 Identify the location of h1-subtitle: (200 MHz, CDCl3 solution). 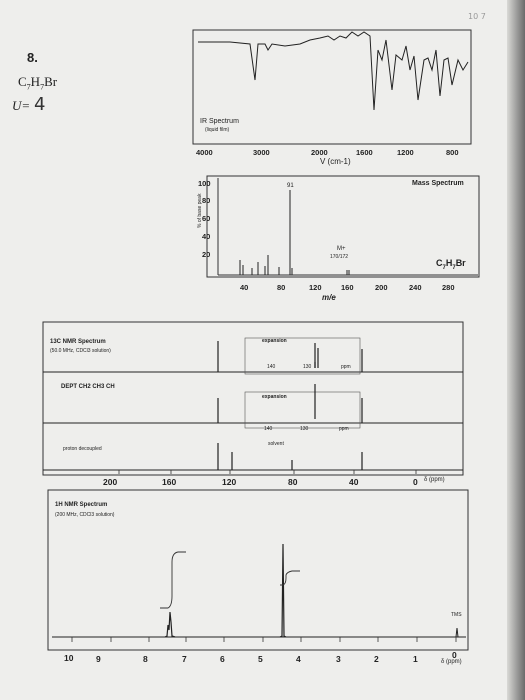
(85, 515).